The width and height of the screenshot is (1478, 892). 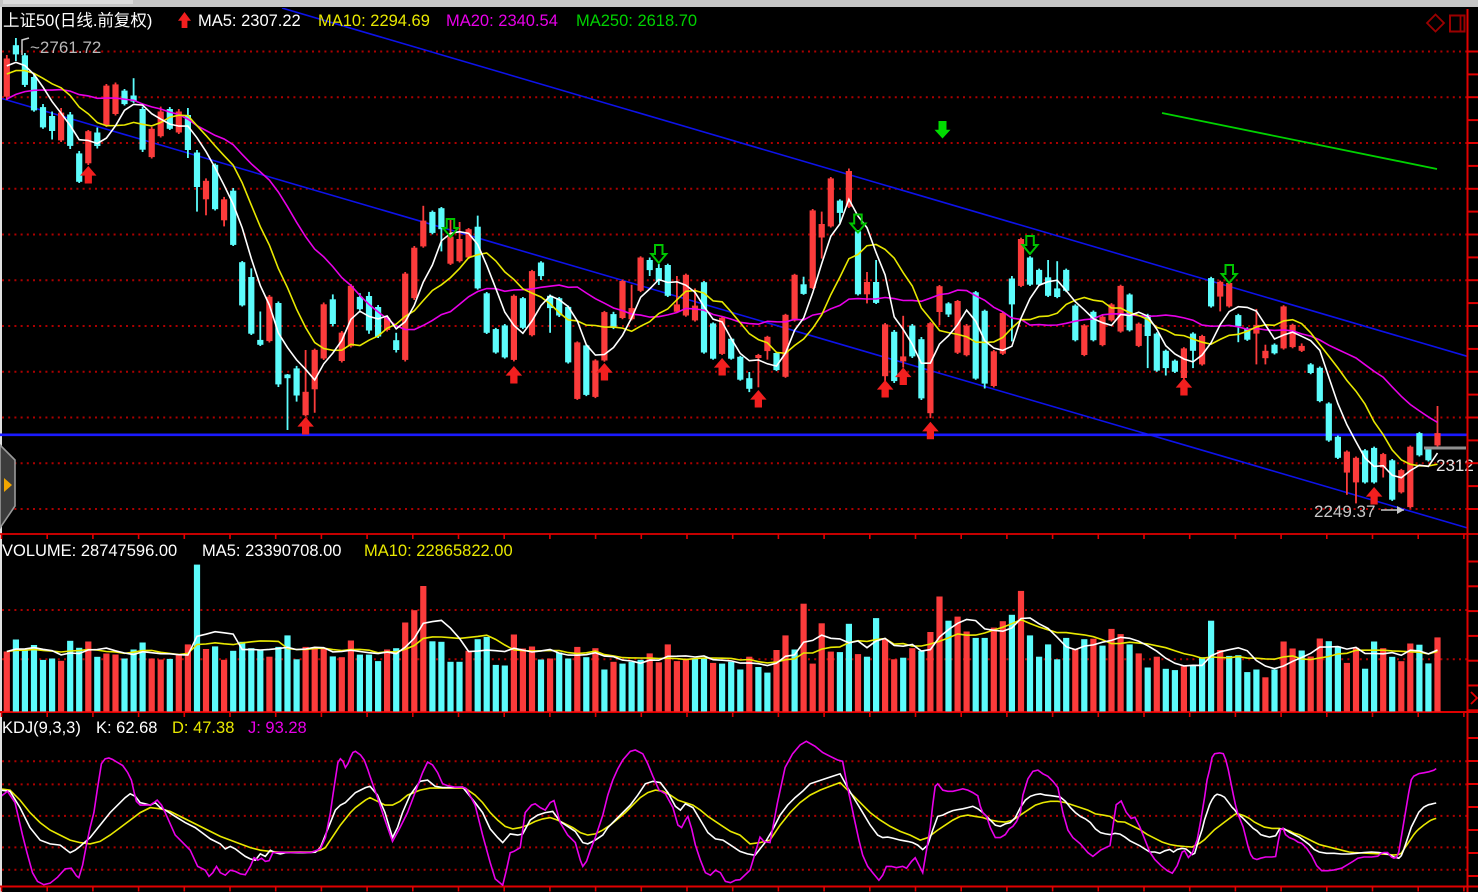 What do you see at coordinates (636, 21) in the screenshot?
I see `svg-text: MA250: 2618.70` at bounding box center [636, 21].